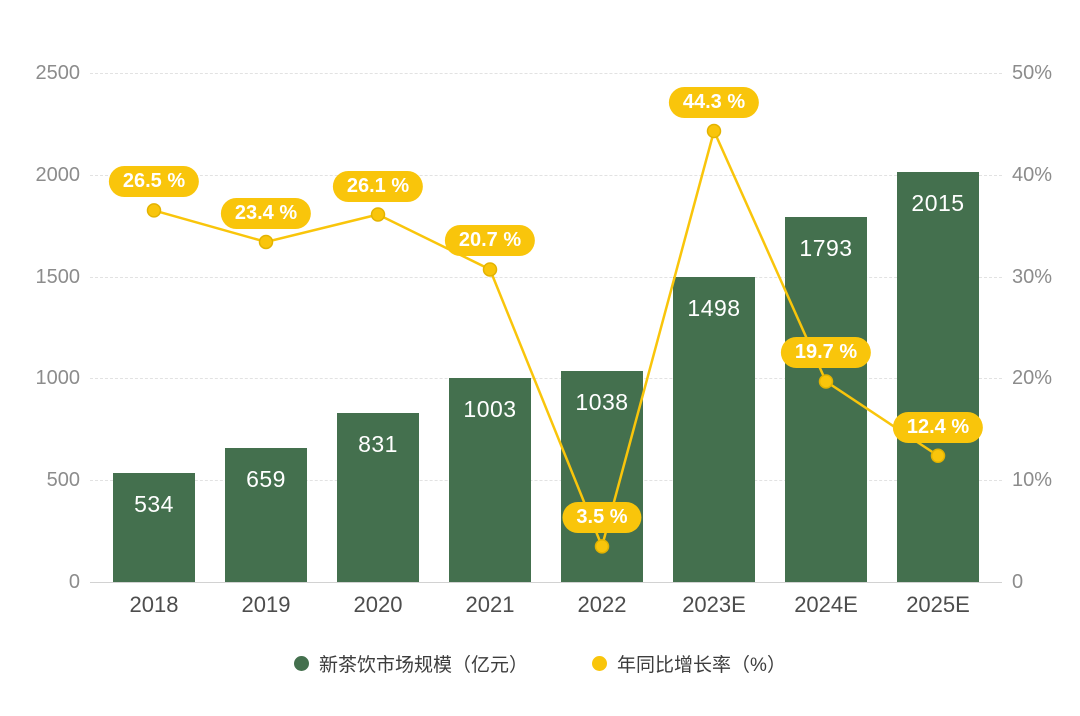 This screenshot has width=1080, height=716. I want to click on bar-value-label: 1038, so click(602, 401).